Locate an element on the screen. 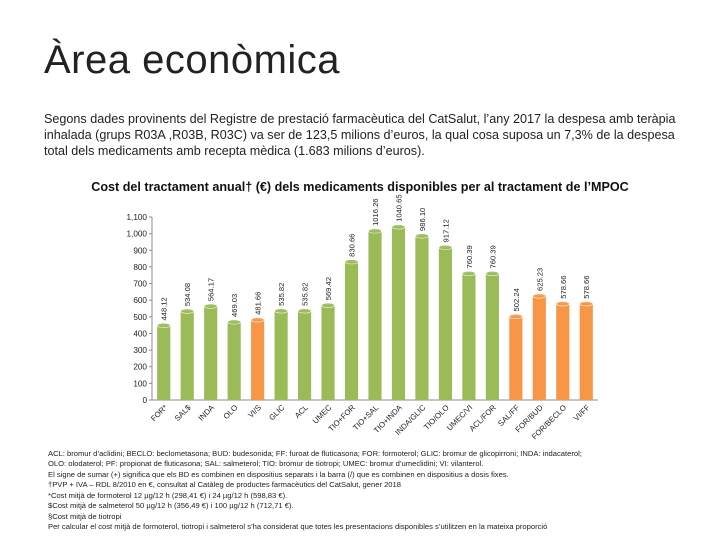 The image size is (720, 540). y-tick-label: 900 is located at coordinates (140, 250).